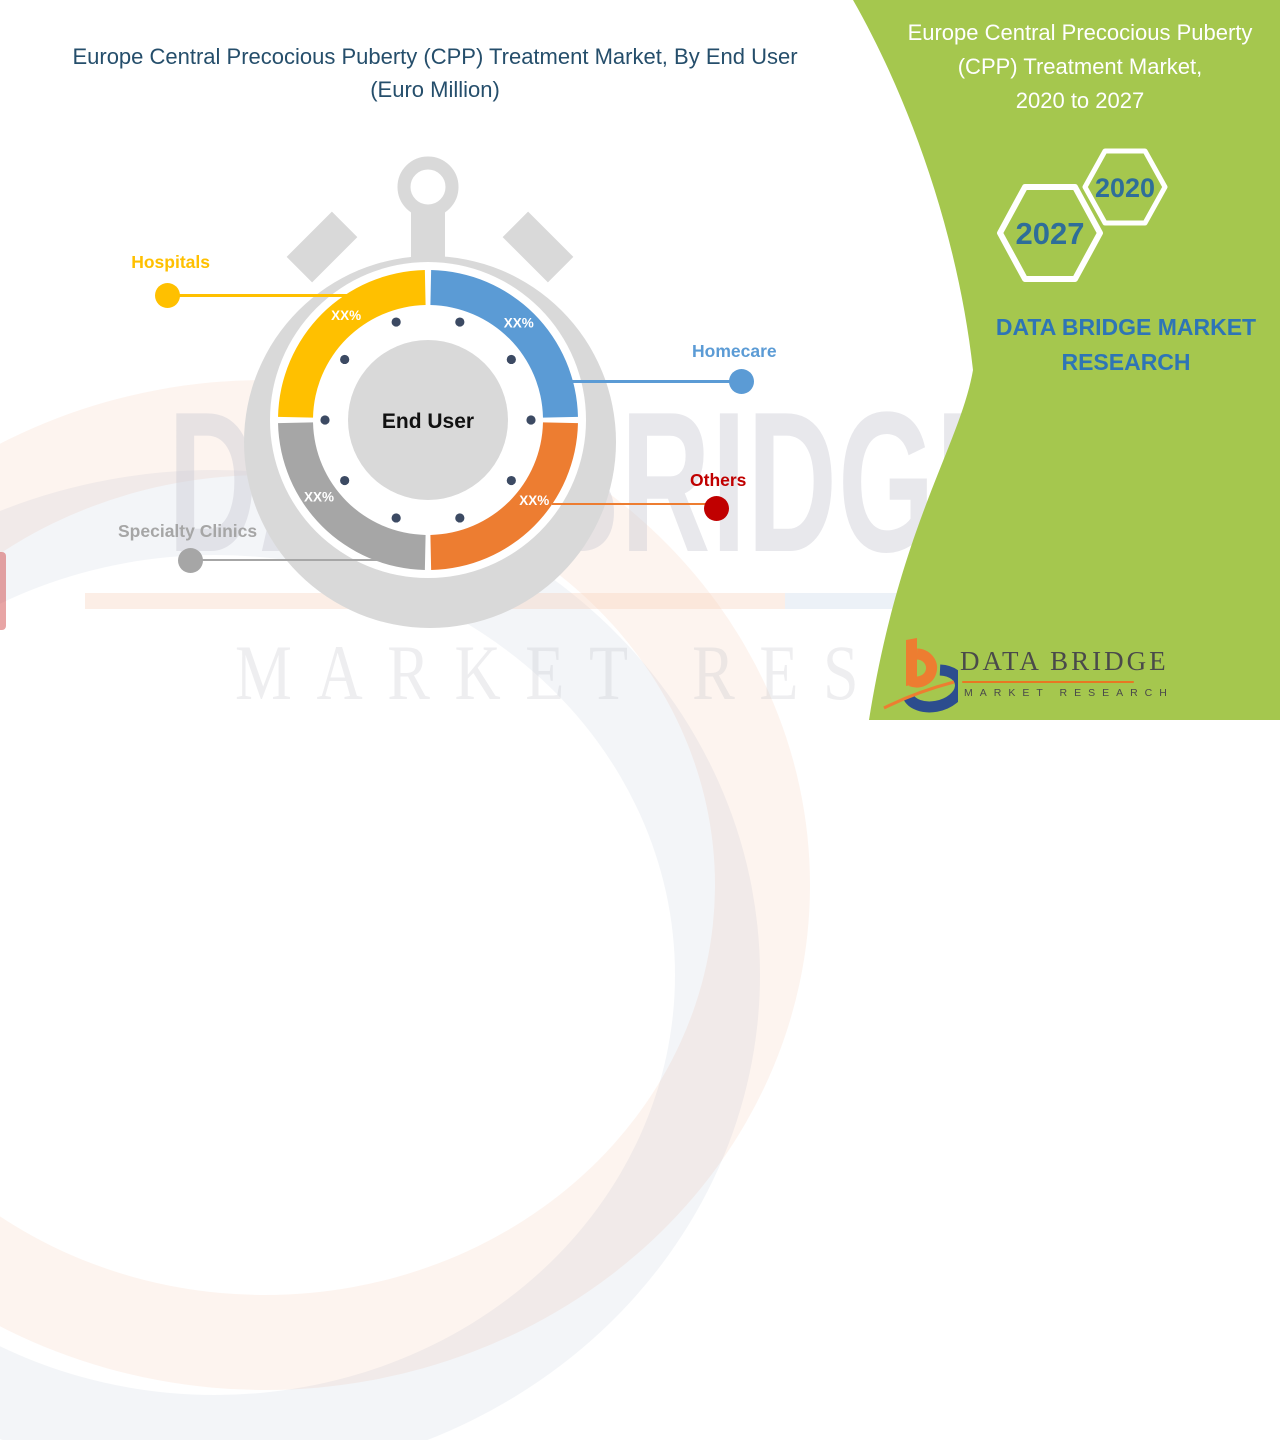 This screenshot has height=1440, width=1280. Describe the element at coordinates (633, 504) in the screenshot. I see `callout-line-others` at that location.